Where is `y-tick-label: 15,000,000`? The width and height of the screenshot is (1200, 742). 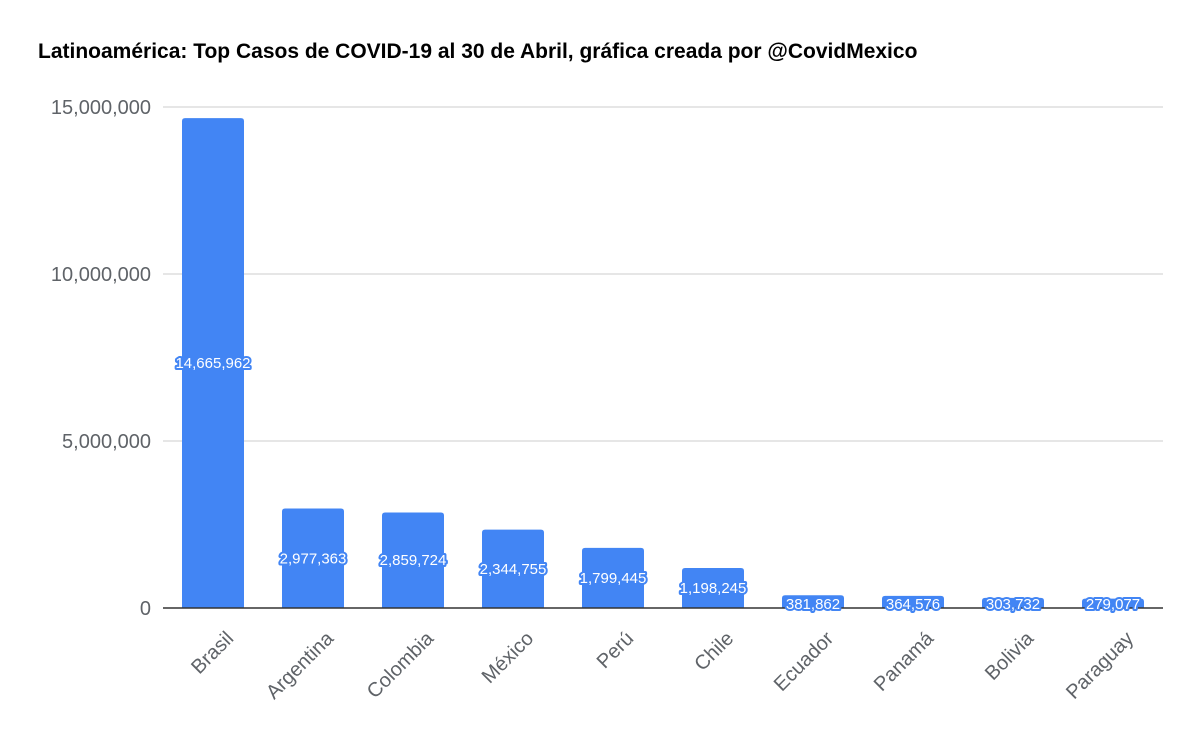
y-tick-label: 15,000,000 is located at coordinates (101, 108).